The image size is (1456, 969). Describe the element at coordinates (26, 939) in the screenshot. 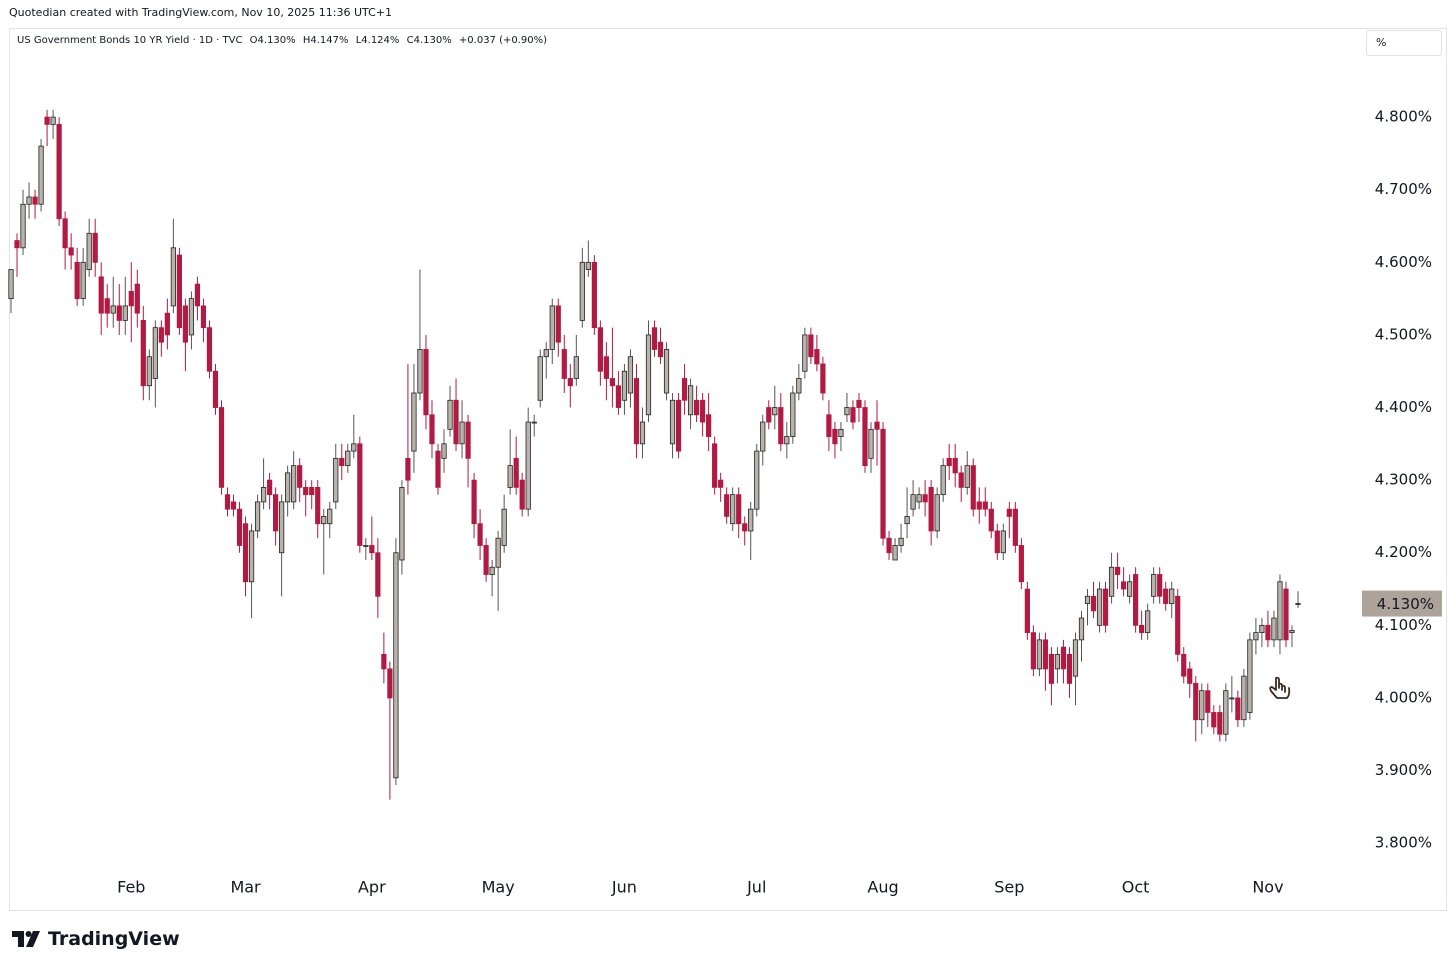

I see `logo-icon` at that location.